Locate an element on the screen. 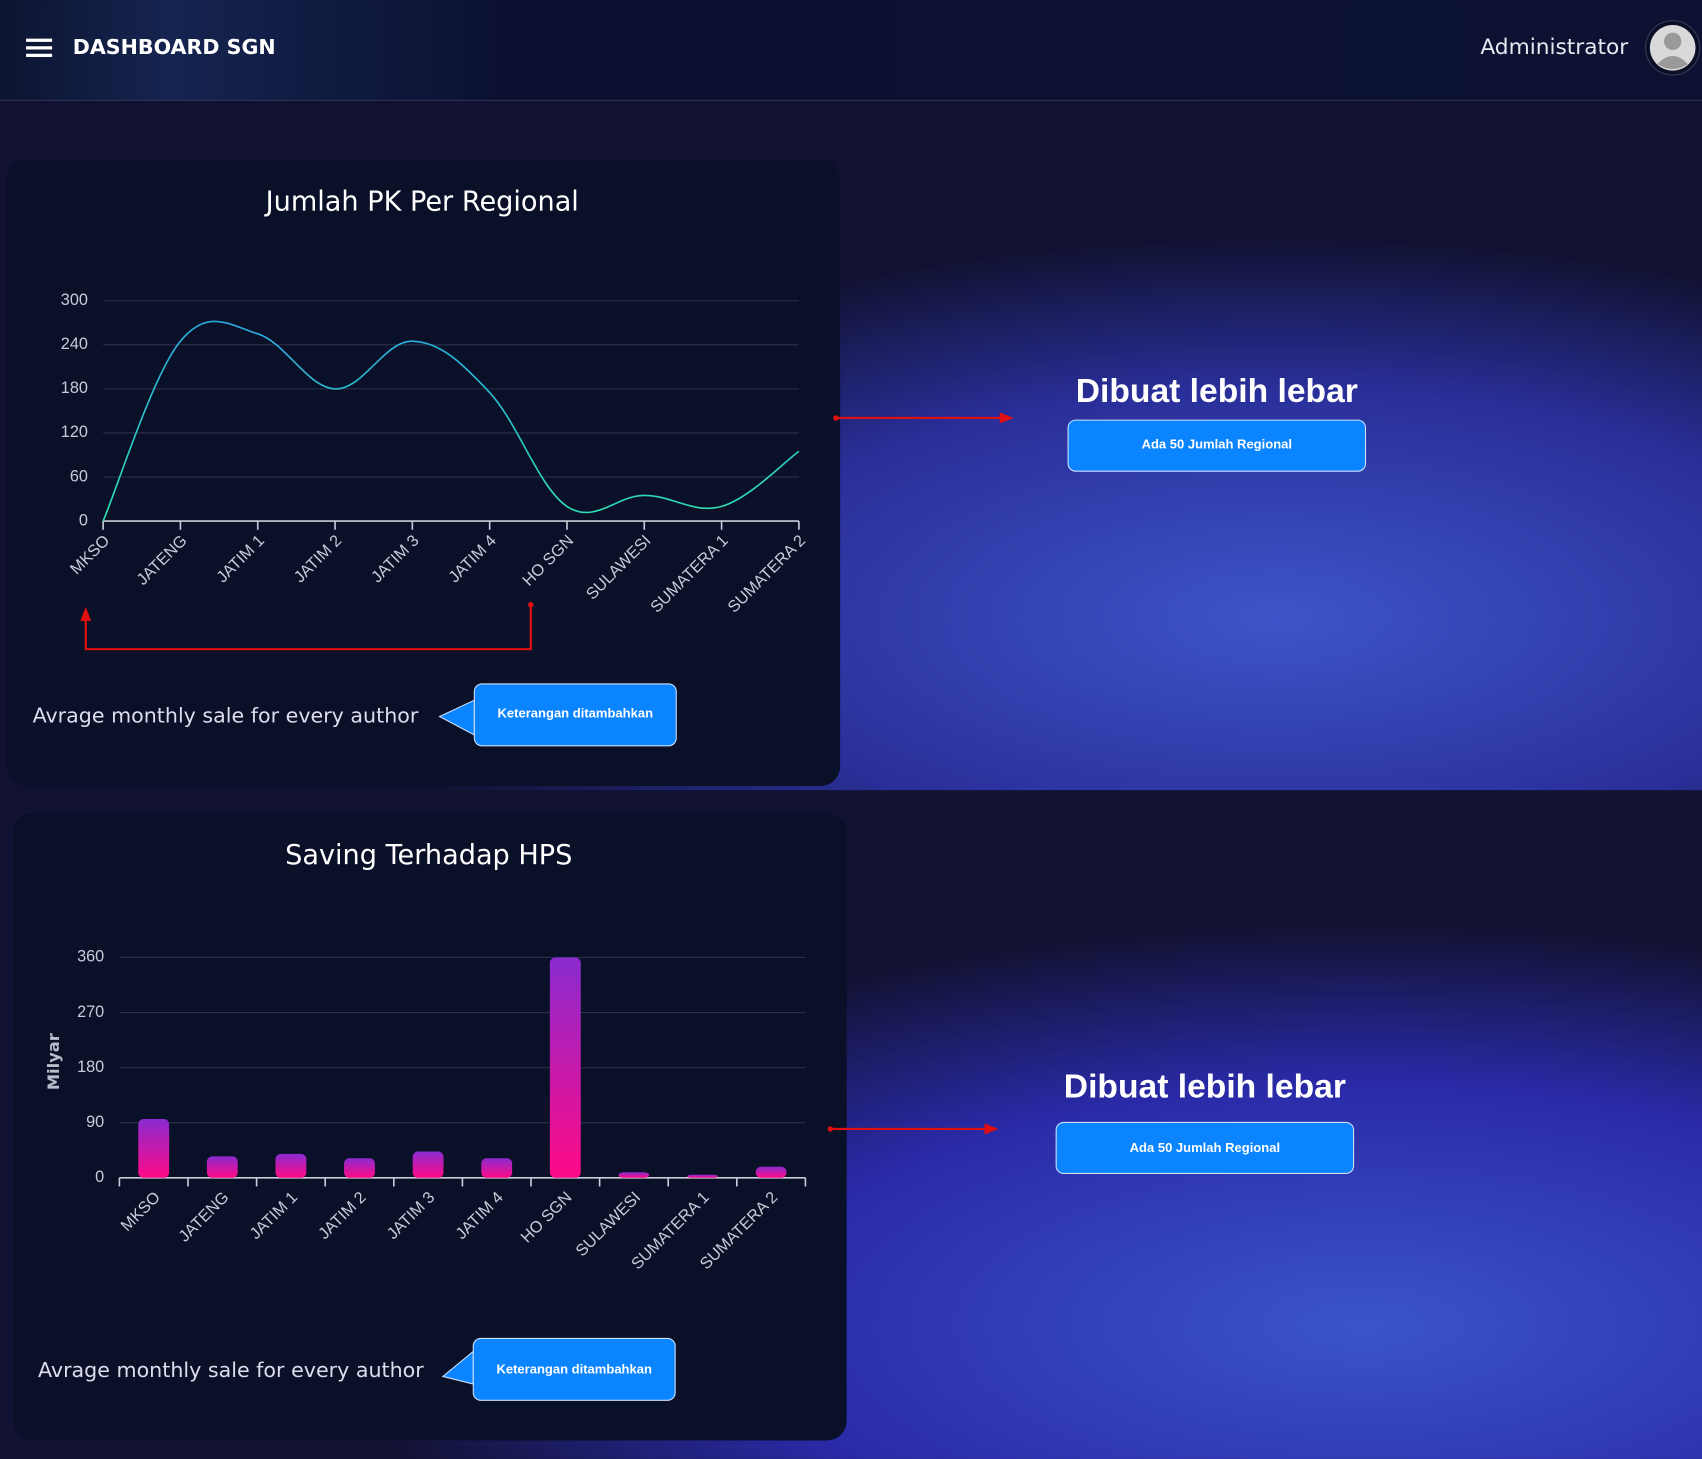 The width and height of the screenshot is (1702, 1459). y-tick-label: 60 is located at coordinates (79, 476).